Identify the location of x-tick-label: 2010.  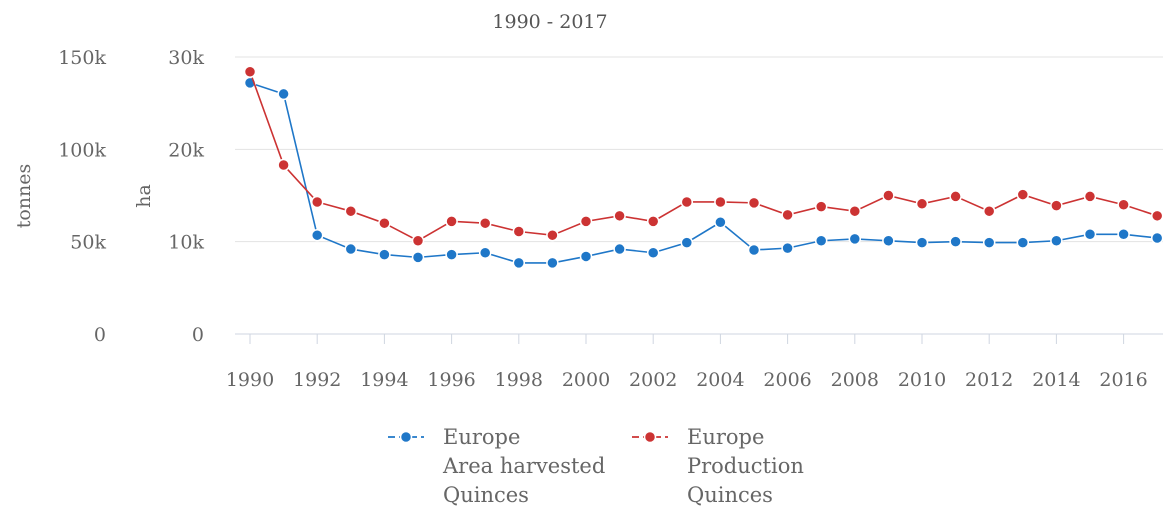
(922, 380).